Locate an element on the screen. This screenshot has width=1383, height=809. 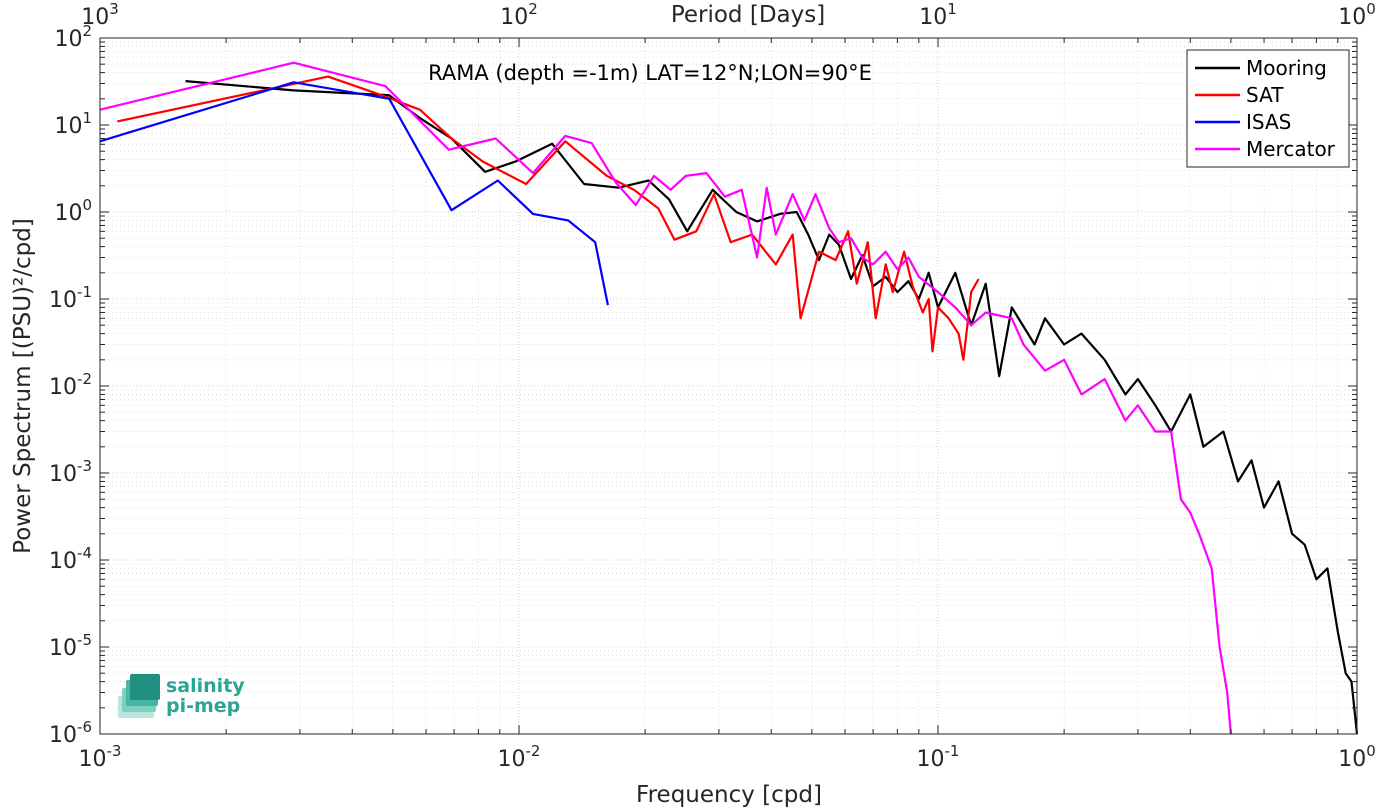
legend: Mooring SAT ISAS Mercator is located at coordinates (1268, 108).